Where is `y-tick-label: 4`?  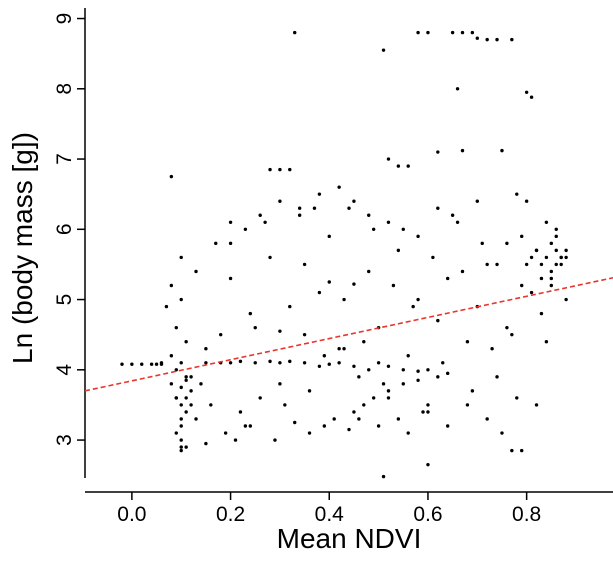 y-tick-label: 4 is located at coordinates (64, 370).